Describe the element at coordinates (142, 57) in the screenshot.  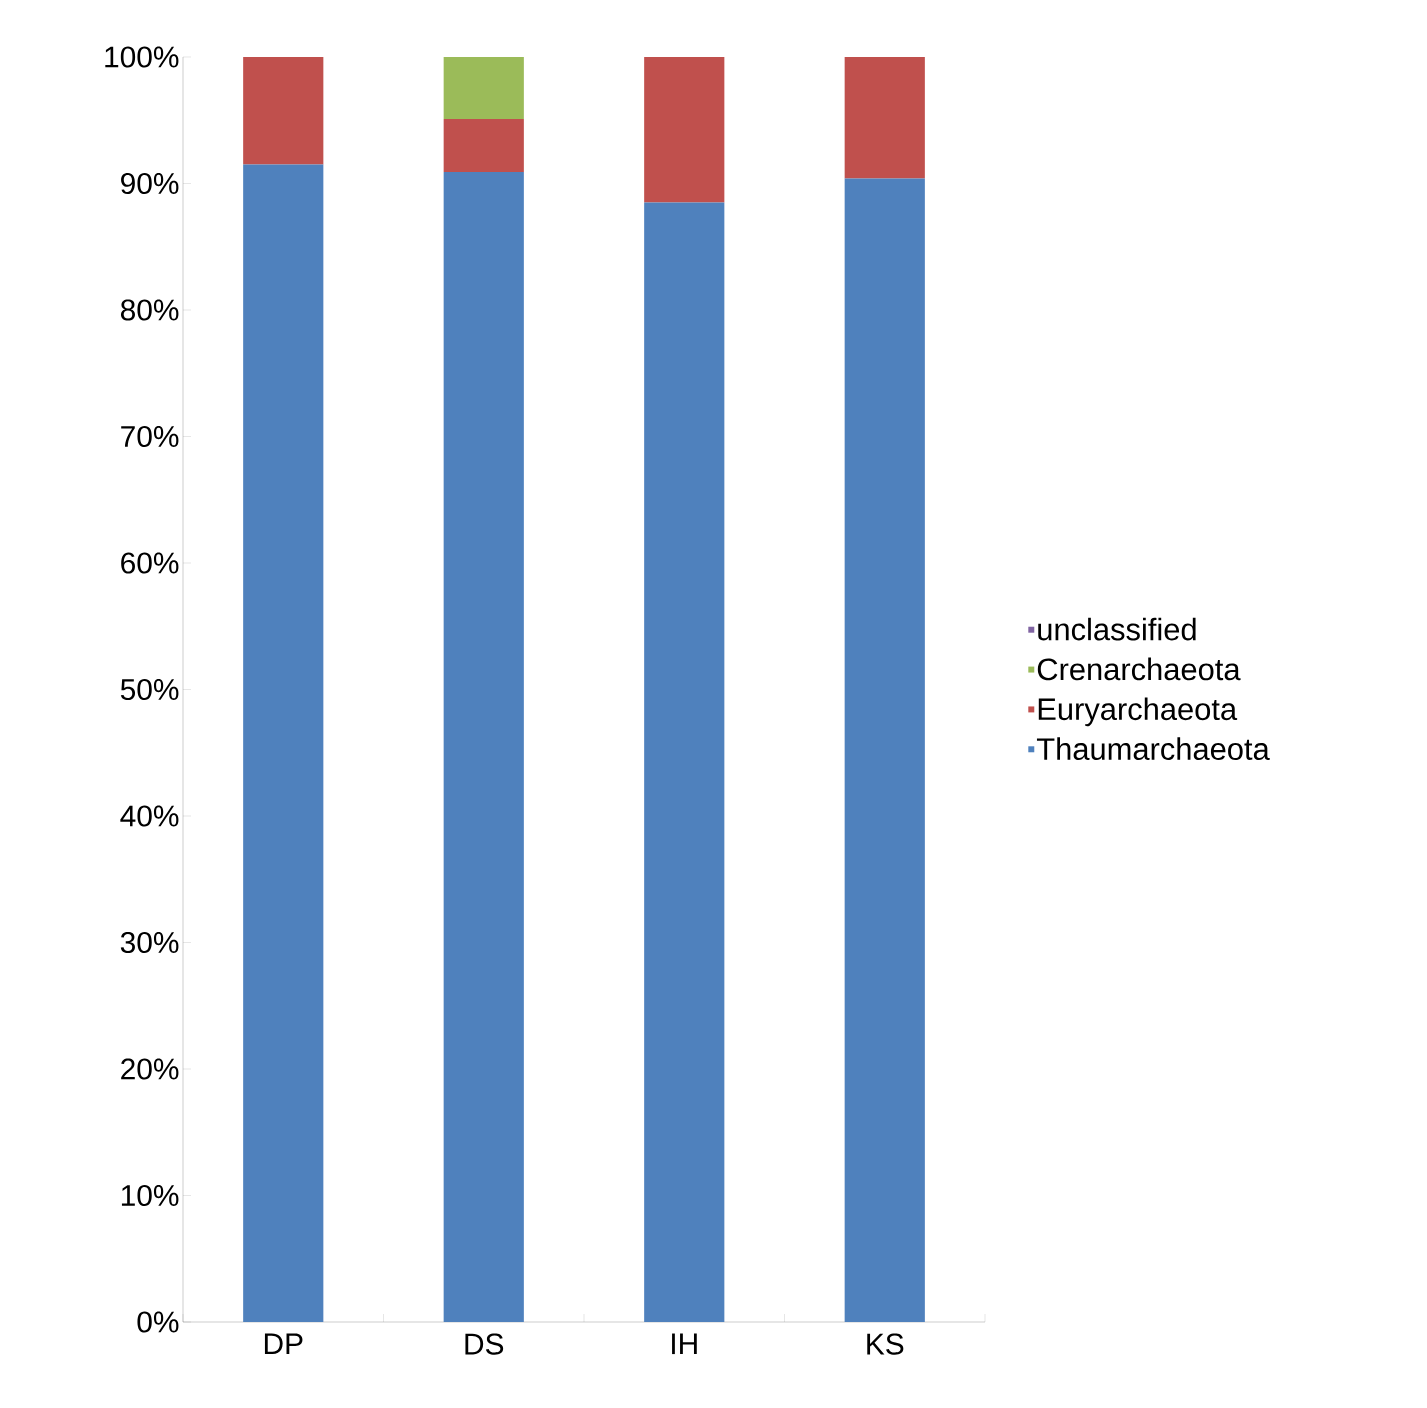
I see `y-tick-label: 100%` at that location.